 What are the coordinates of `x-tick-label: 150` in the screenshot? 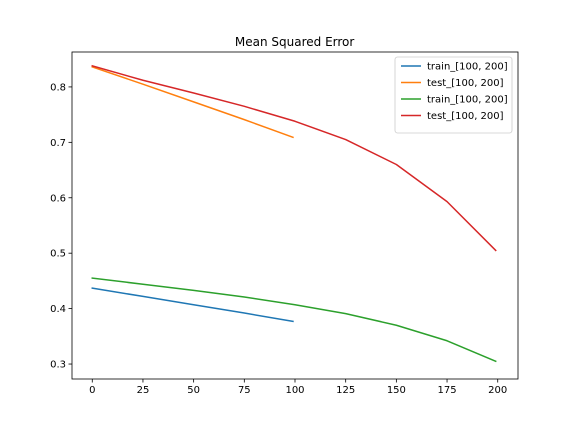 It's located at (396, 390).